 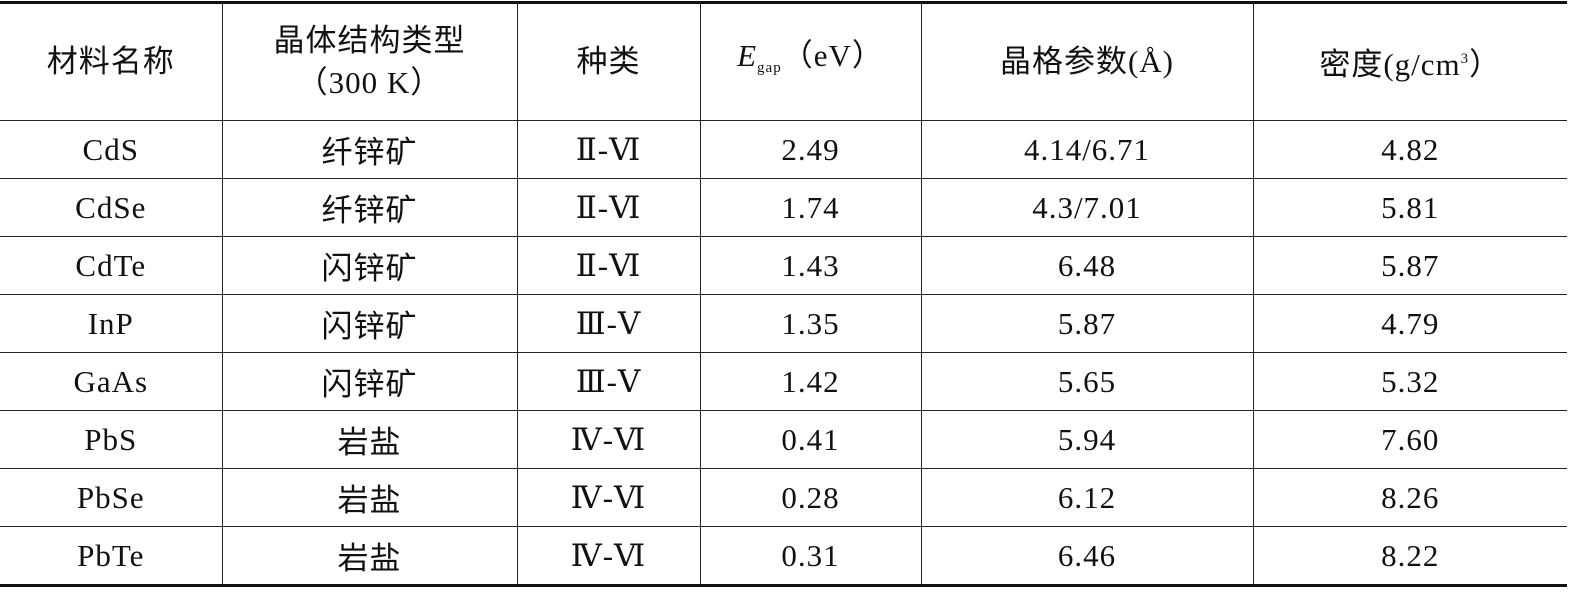 I want to click on table-cell: 4.14/6.71, so click(x=1087, y=149).